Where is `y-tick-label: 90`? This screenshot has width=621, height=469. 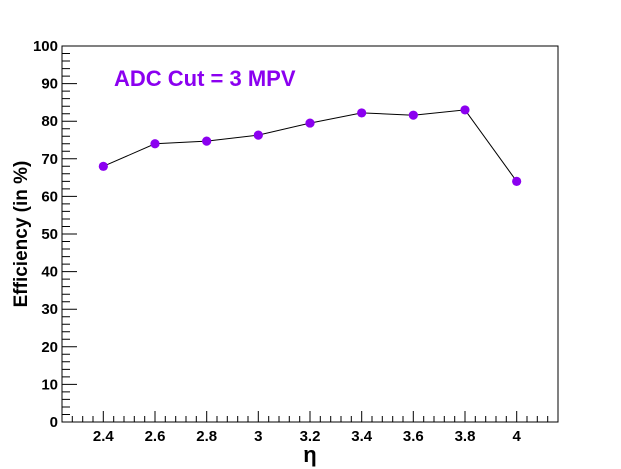
y-tick-label: 90 is located at coordinates (49, 84).